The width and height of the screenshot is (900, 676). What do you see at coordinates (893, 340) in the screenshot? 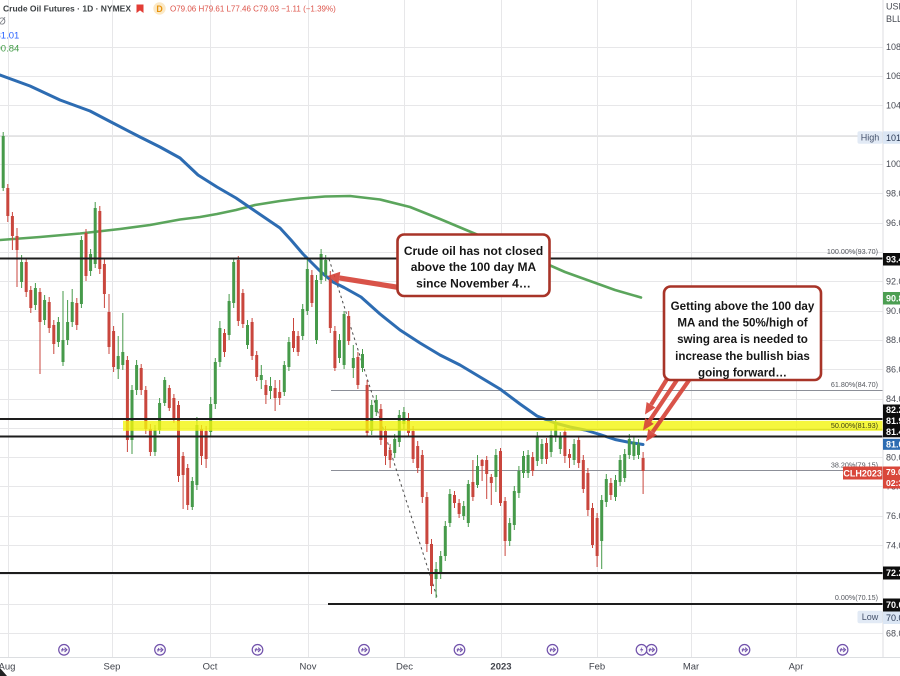
I see `svg-text: 88.00` at bounding box center [893, 340].